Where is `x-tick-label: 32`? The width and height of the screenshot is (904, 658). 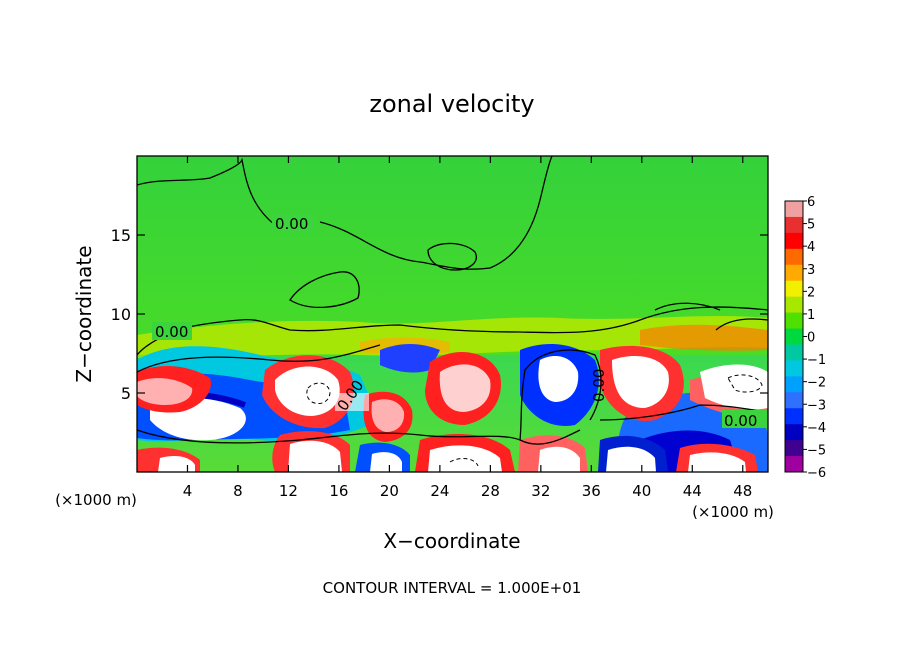 x-tick-label: 32 is located at coordinates (540, 491).